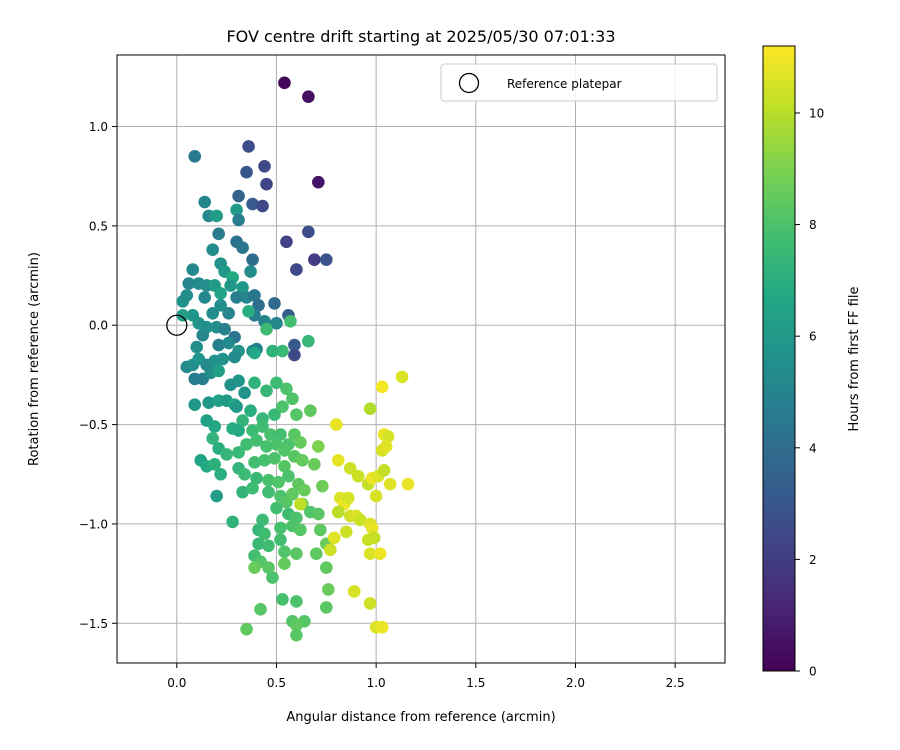 The width and height of the screenshot is (900, 750). Describe the element at coordinates (575, 683) in the screenshot. I see `x-tick-label: 2.0` at that location.